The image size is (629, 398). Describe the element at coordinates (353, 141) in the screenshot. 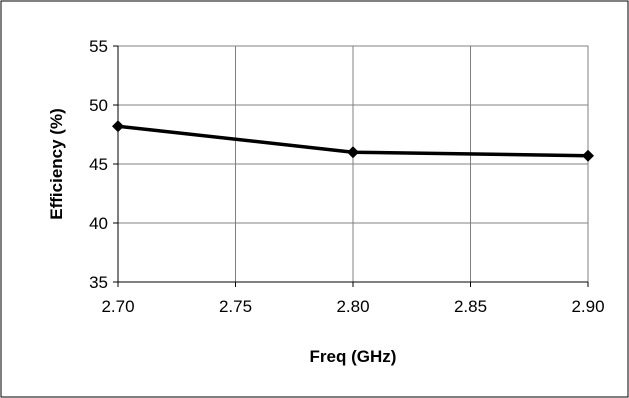

I see `series-layer` at that location.